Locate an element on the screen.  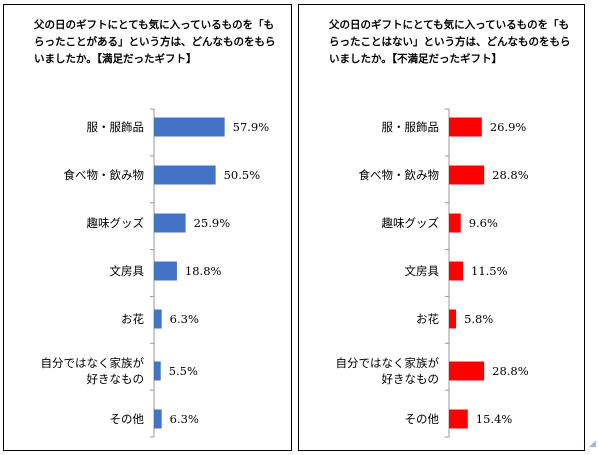
corner-mark-icon: ◢ is located at coordinates (592, 444).